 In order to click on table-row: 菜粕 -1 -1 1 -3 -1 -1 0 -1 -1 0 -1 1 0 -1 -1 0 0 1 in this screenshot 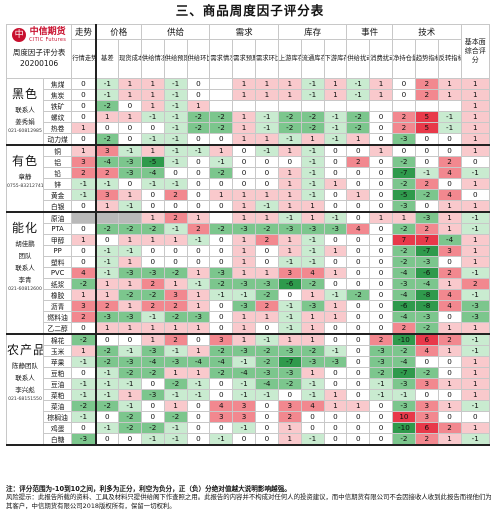, I will do `click(249, 395)`.